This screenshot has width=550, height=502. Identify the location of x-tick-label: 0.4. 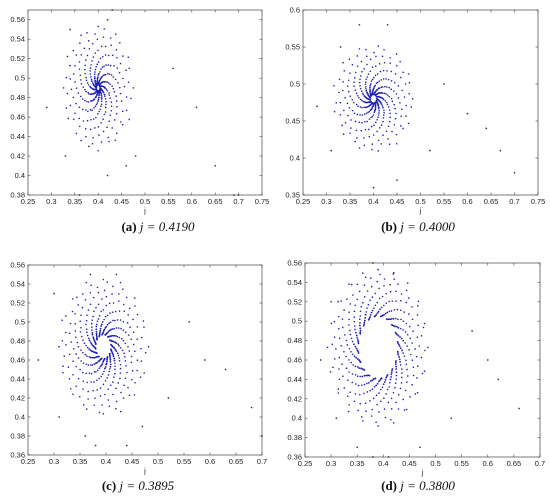
(98, 201).